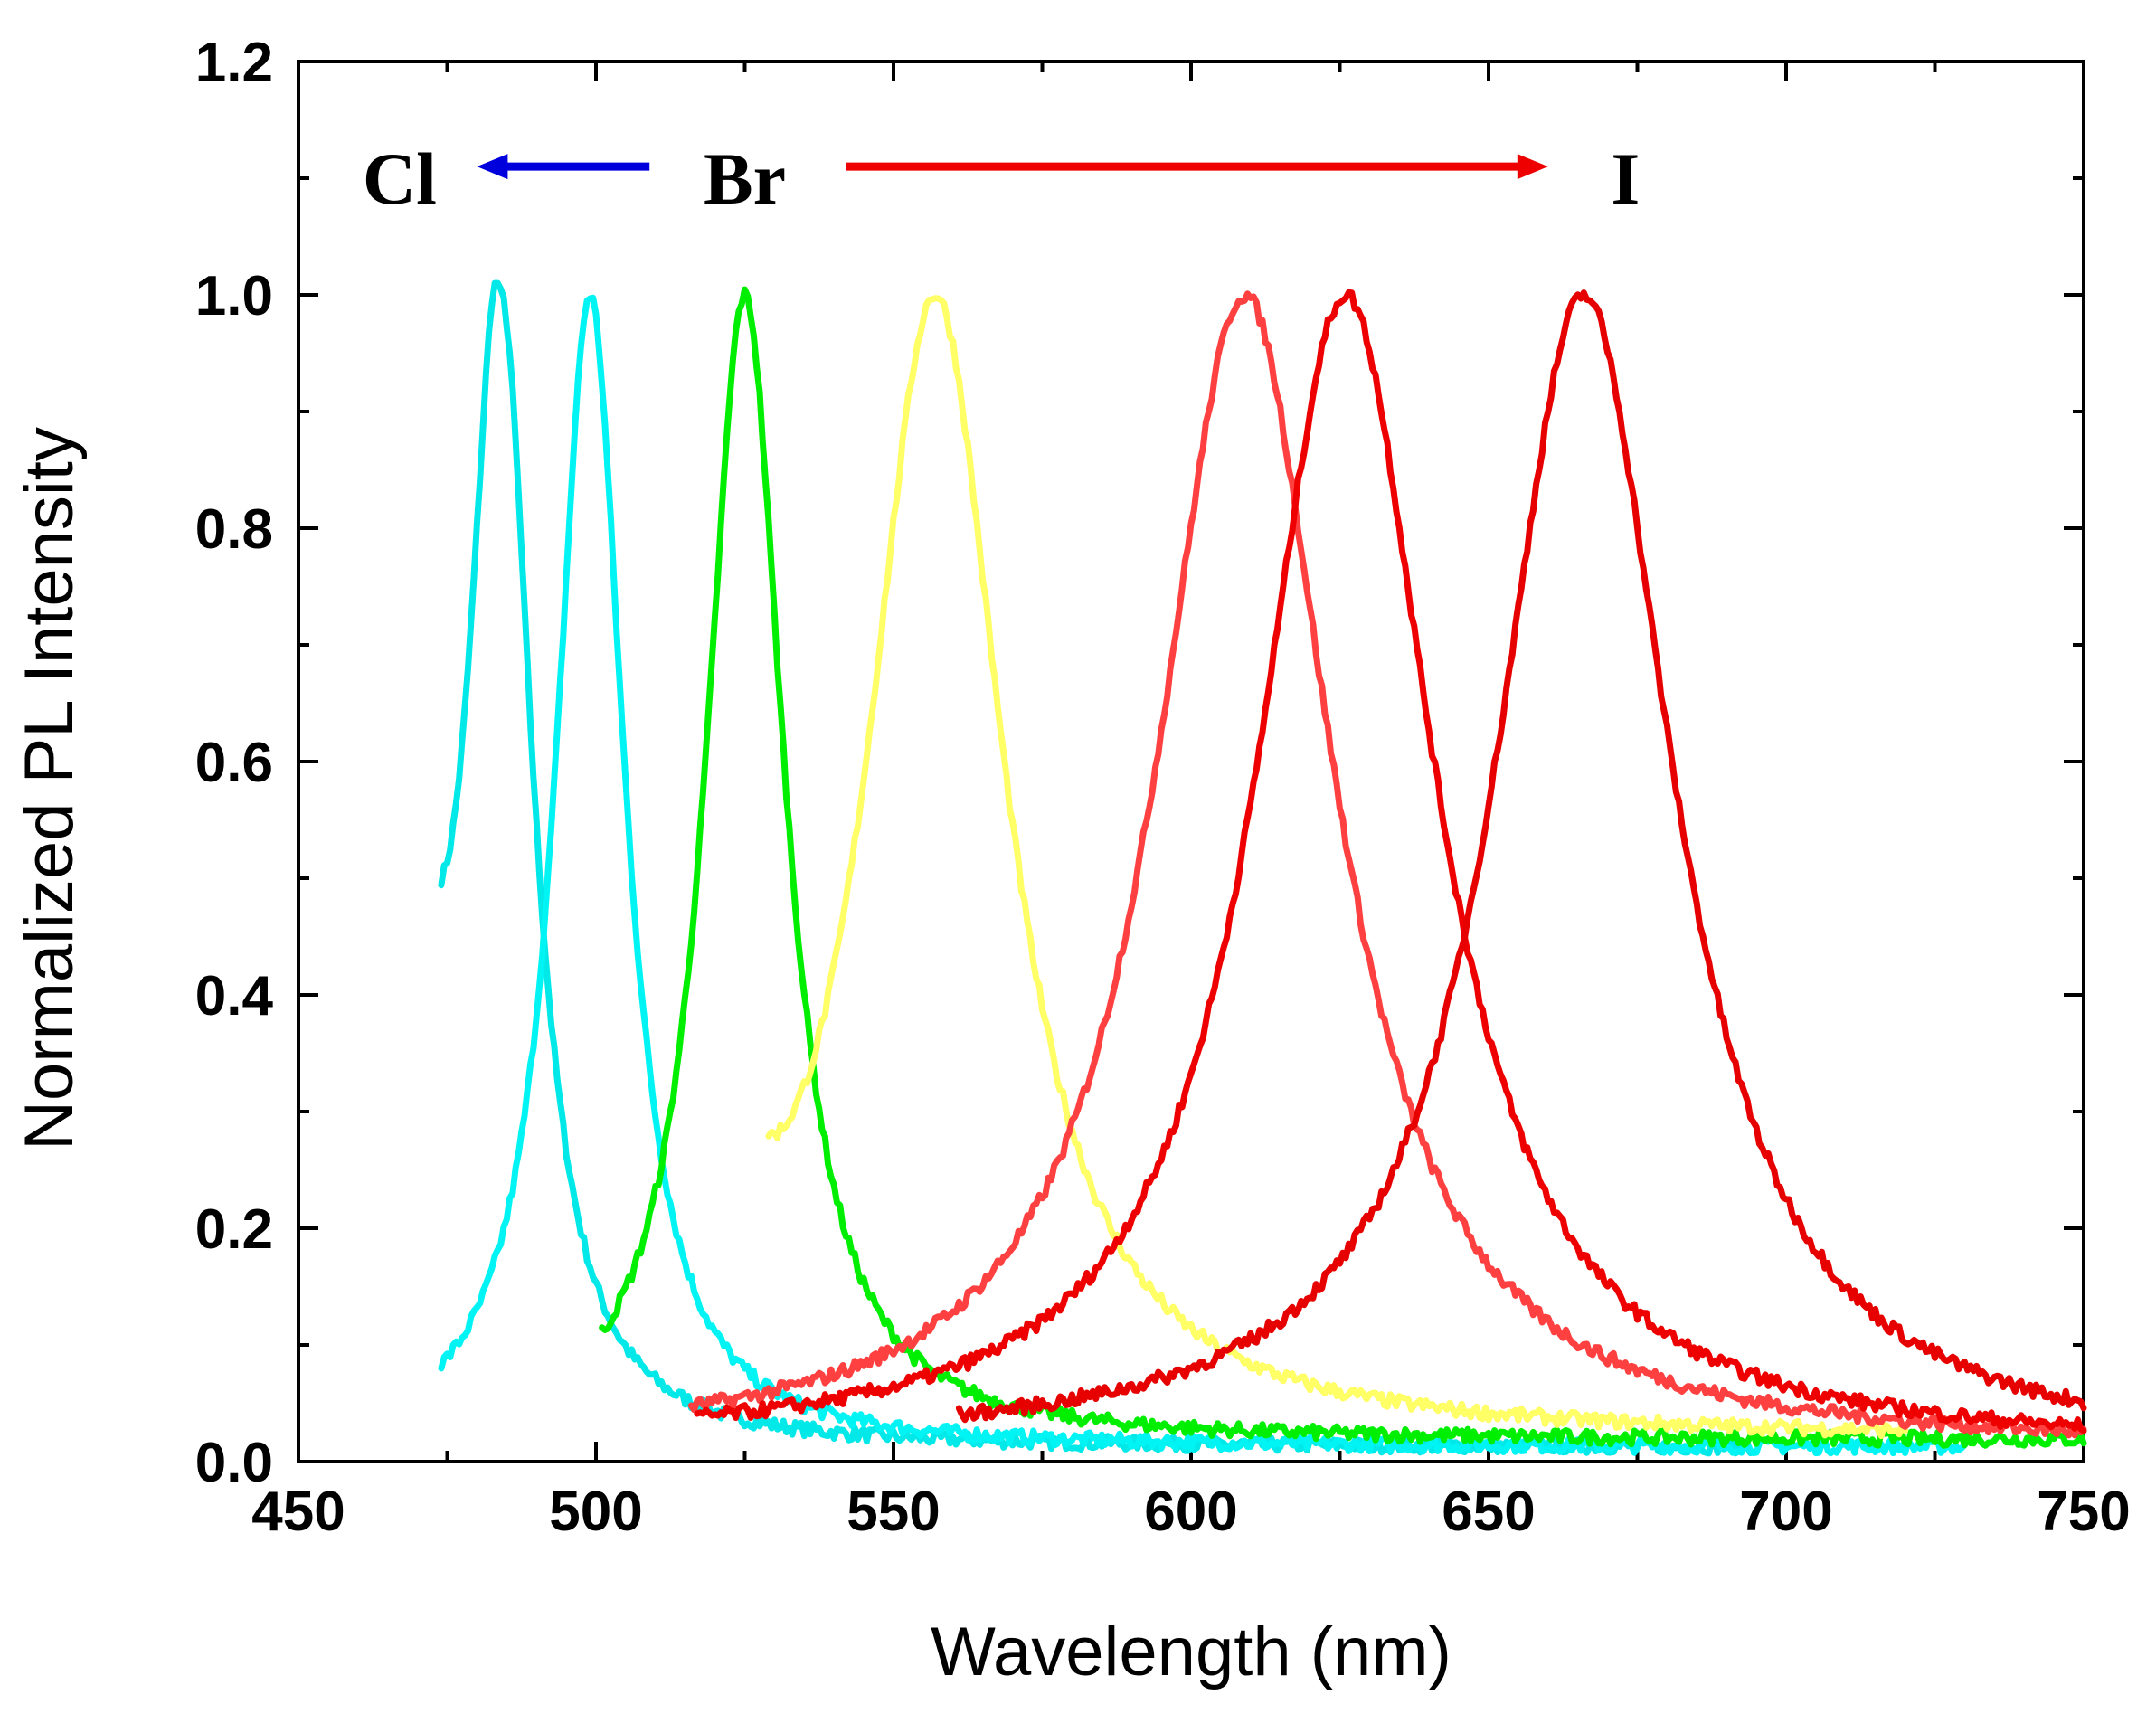  I want to click on x-tick-label: 650, so click(1488, 1512).